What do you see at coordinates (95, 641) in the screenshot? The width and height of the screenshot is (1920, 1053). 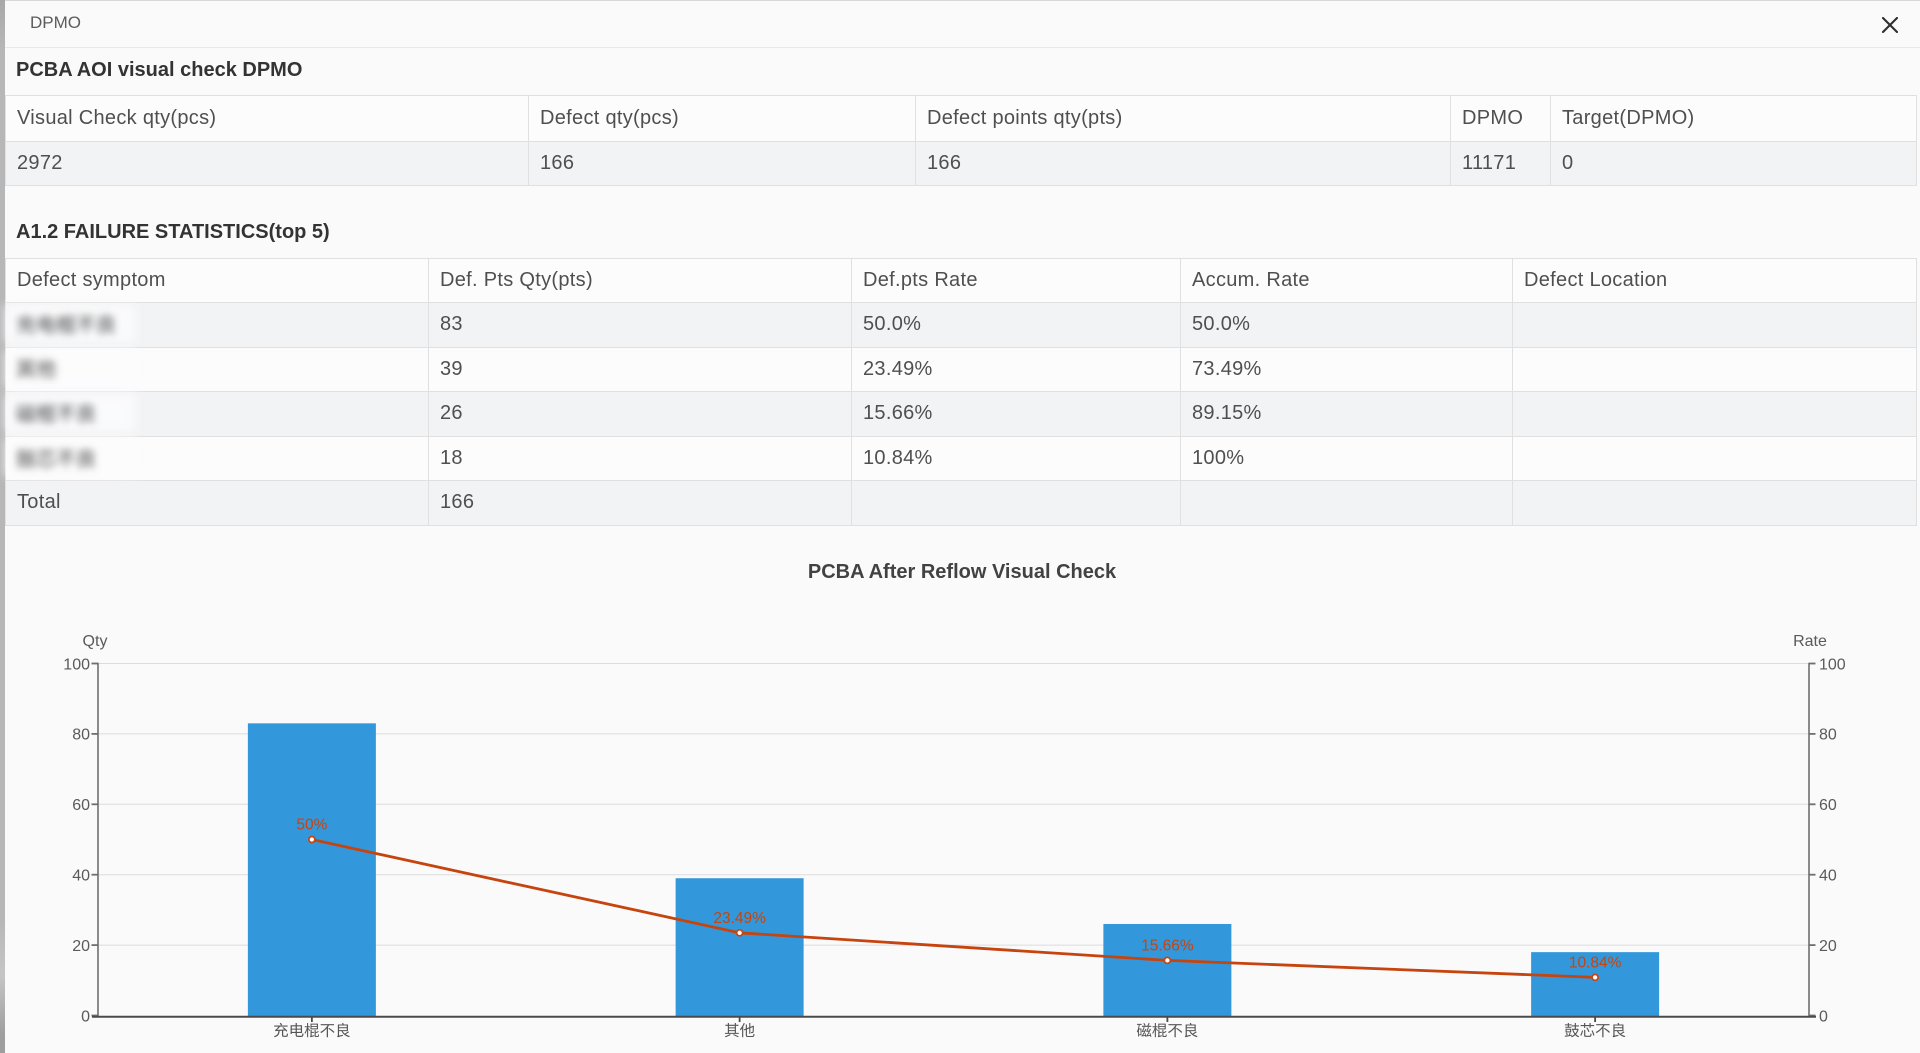 I see `svg-text: Qty` at bounding box center [95, 641].